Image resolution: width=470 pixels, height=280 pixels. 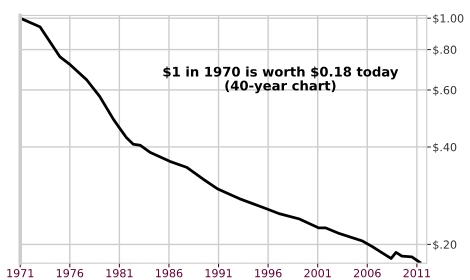 I want to click on y-tick-label: $.20, so click(x=444, y=245).